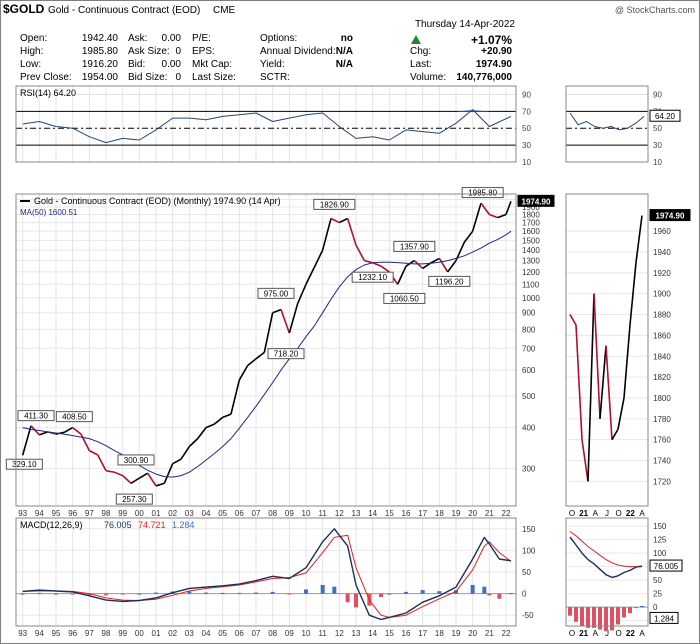  What do you see at coordinates (122, 633) in the screenshot?
I see `x-tick-label: 99` at bounding box center [122, 633].